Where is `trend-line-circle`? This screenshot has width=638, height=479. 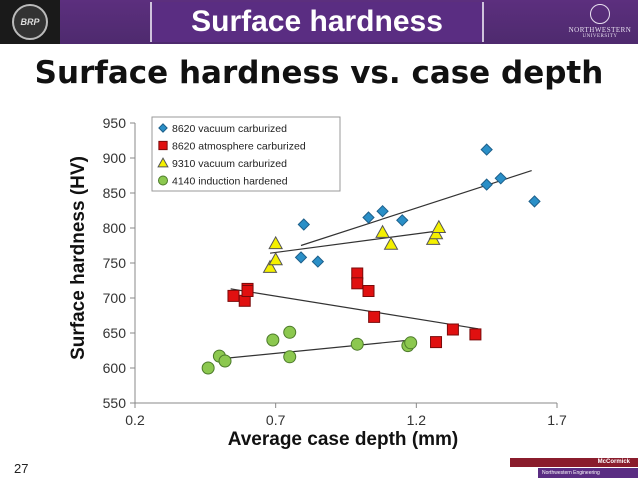
trend-line-circle is located at coordinates (315, 349).